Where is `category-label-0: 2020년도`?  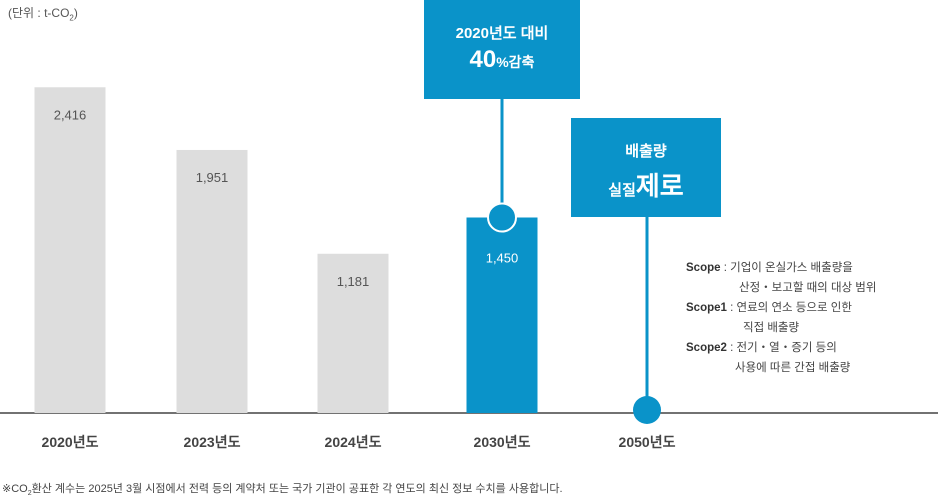
category-label-0: 2020년도 is located at coordinates (70, 442).